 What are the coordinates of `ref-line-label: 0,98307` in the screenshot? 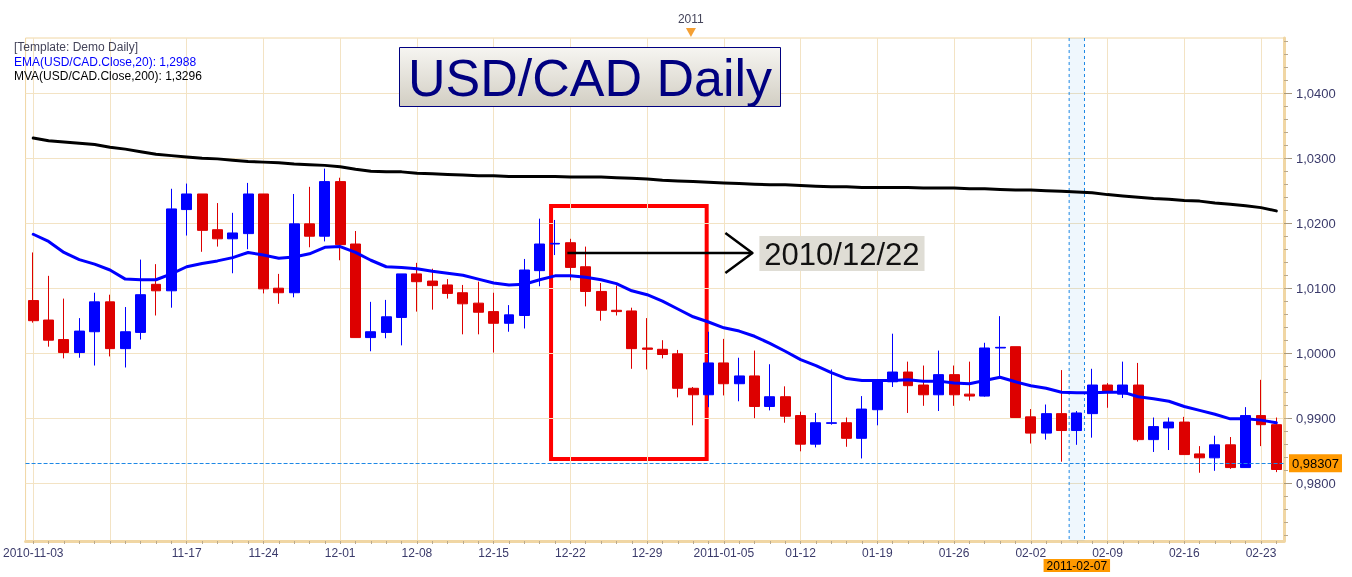 It's located at (1315, 463).